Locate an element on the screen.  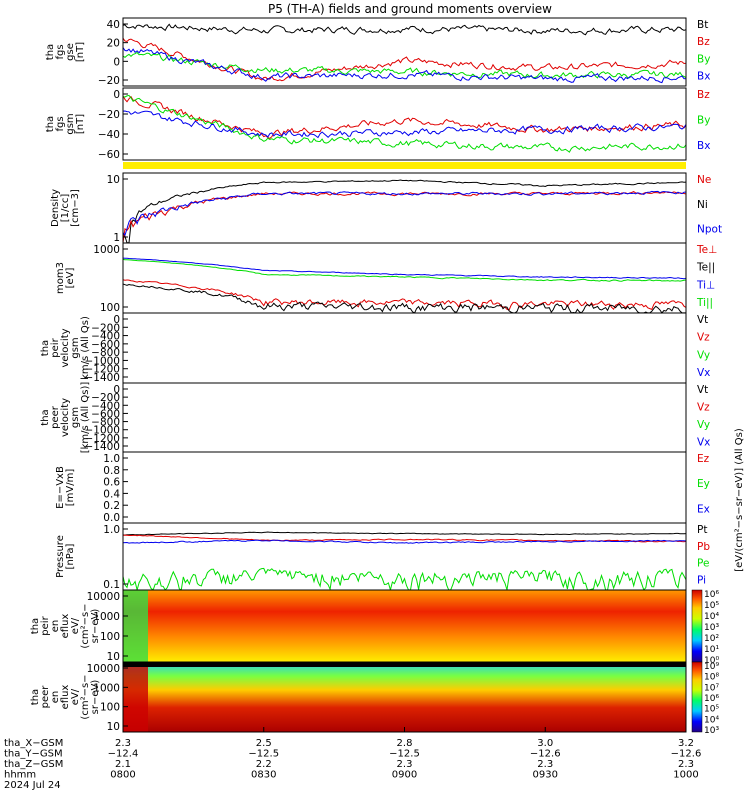
ytick-label: −200 is located at coordinates (105, 328).